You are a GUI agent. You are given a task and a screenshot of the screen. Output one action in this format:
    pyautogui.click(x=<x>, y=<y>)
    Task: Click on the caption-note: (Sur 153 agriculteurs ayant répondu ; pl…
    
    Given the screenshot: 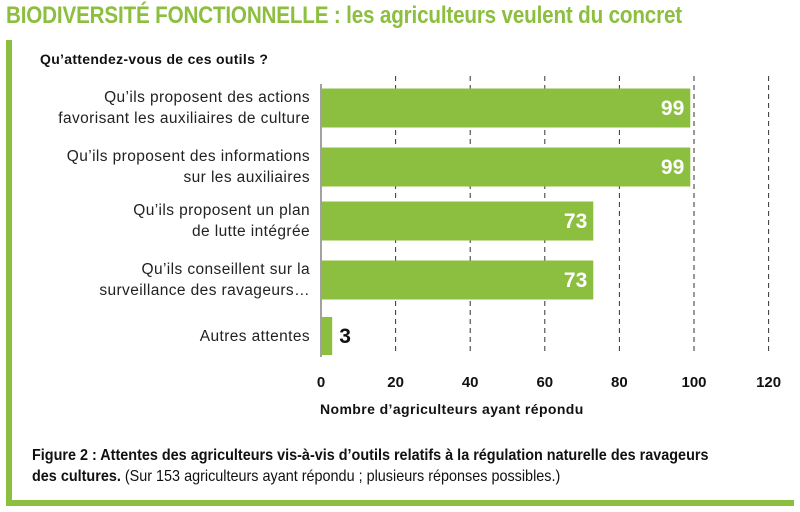 What is the action you would take?
    pyautogui.click(x=340, y=476)
    